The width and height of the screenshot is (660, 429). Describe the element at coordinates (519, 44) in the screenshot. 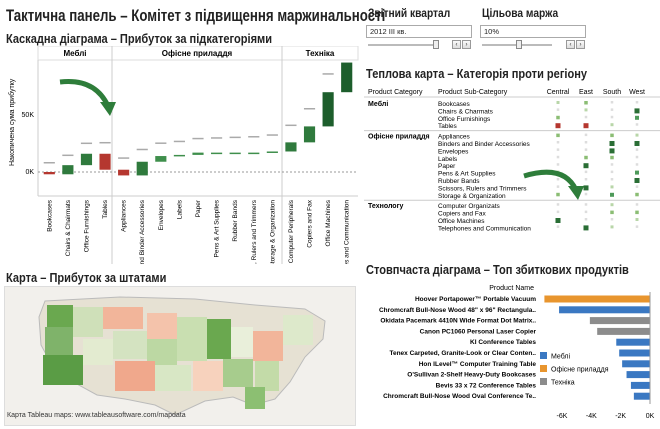

I see `margin-slider-thumb` at that location.